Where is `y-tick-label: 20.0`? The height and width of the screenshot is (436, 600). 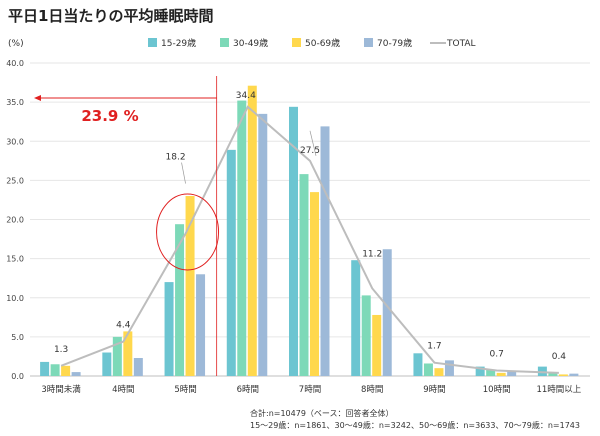
y-tick-label: 20.0 is located at coordinates (15, 220).